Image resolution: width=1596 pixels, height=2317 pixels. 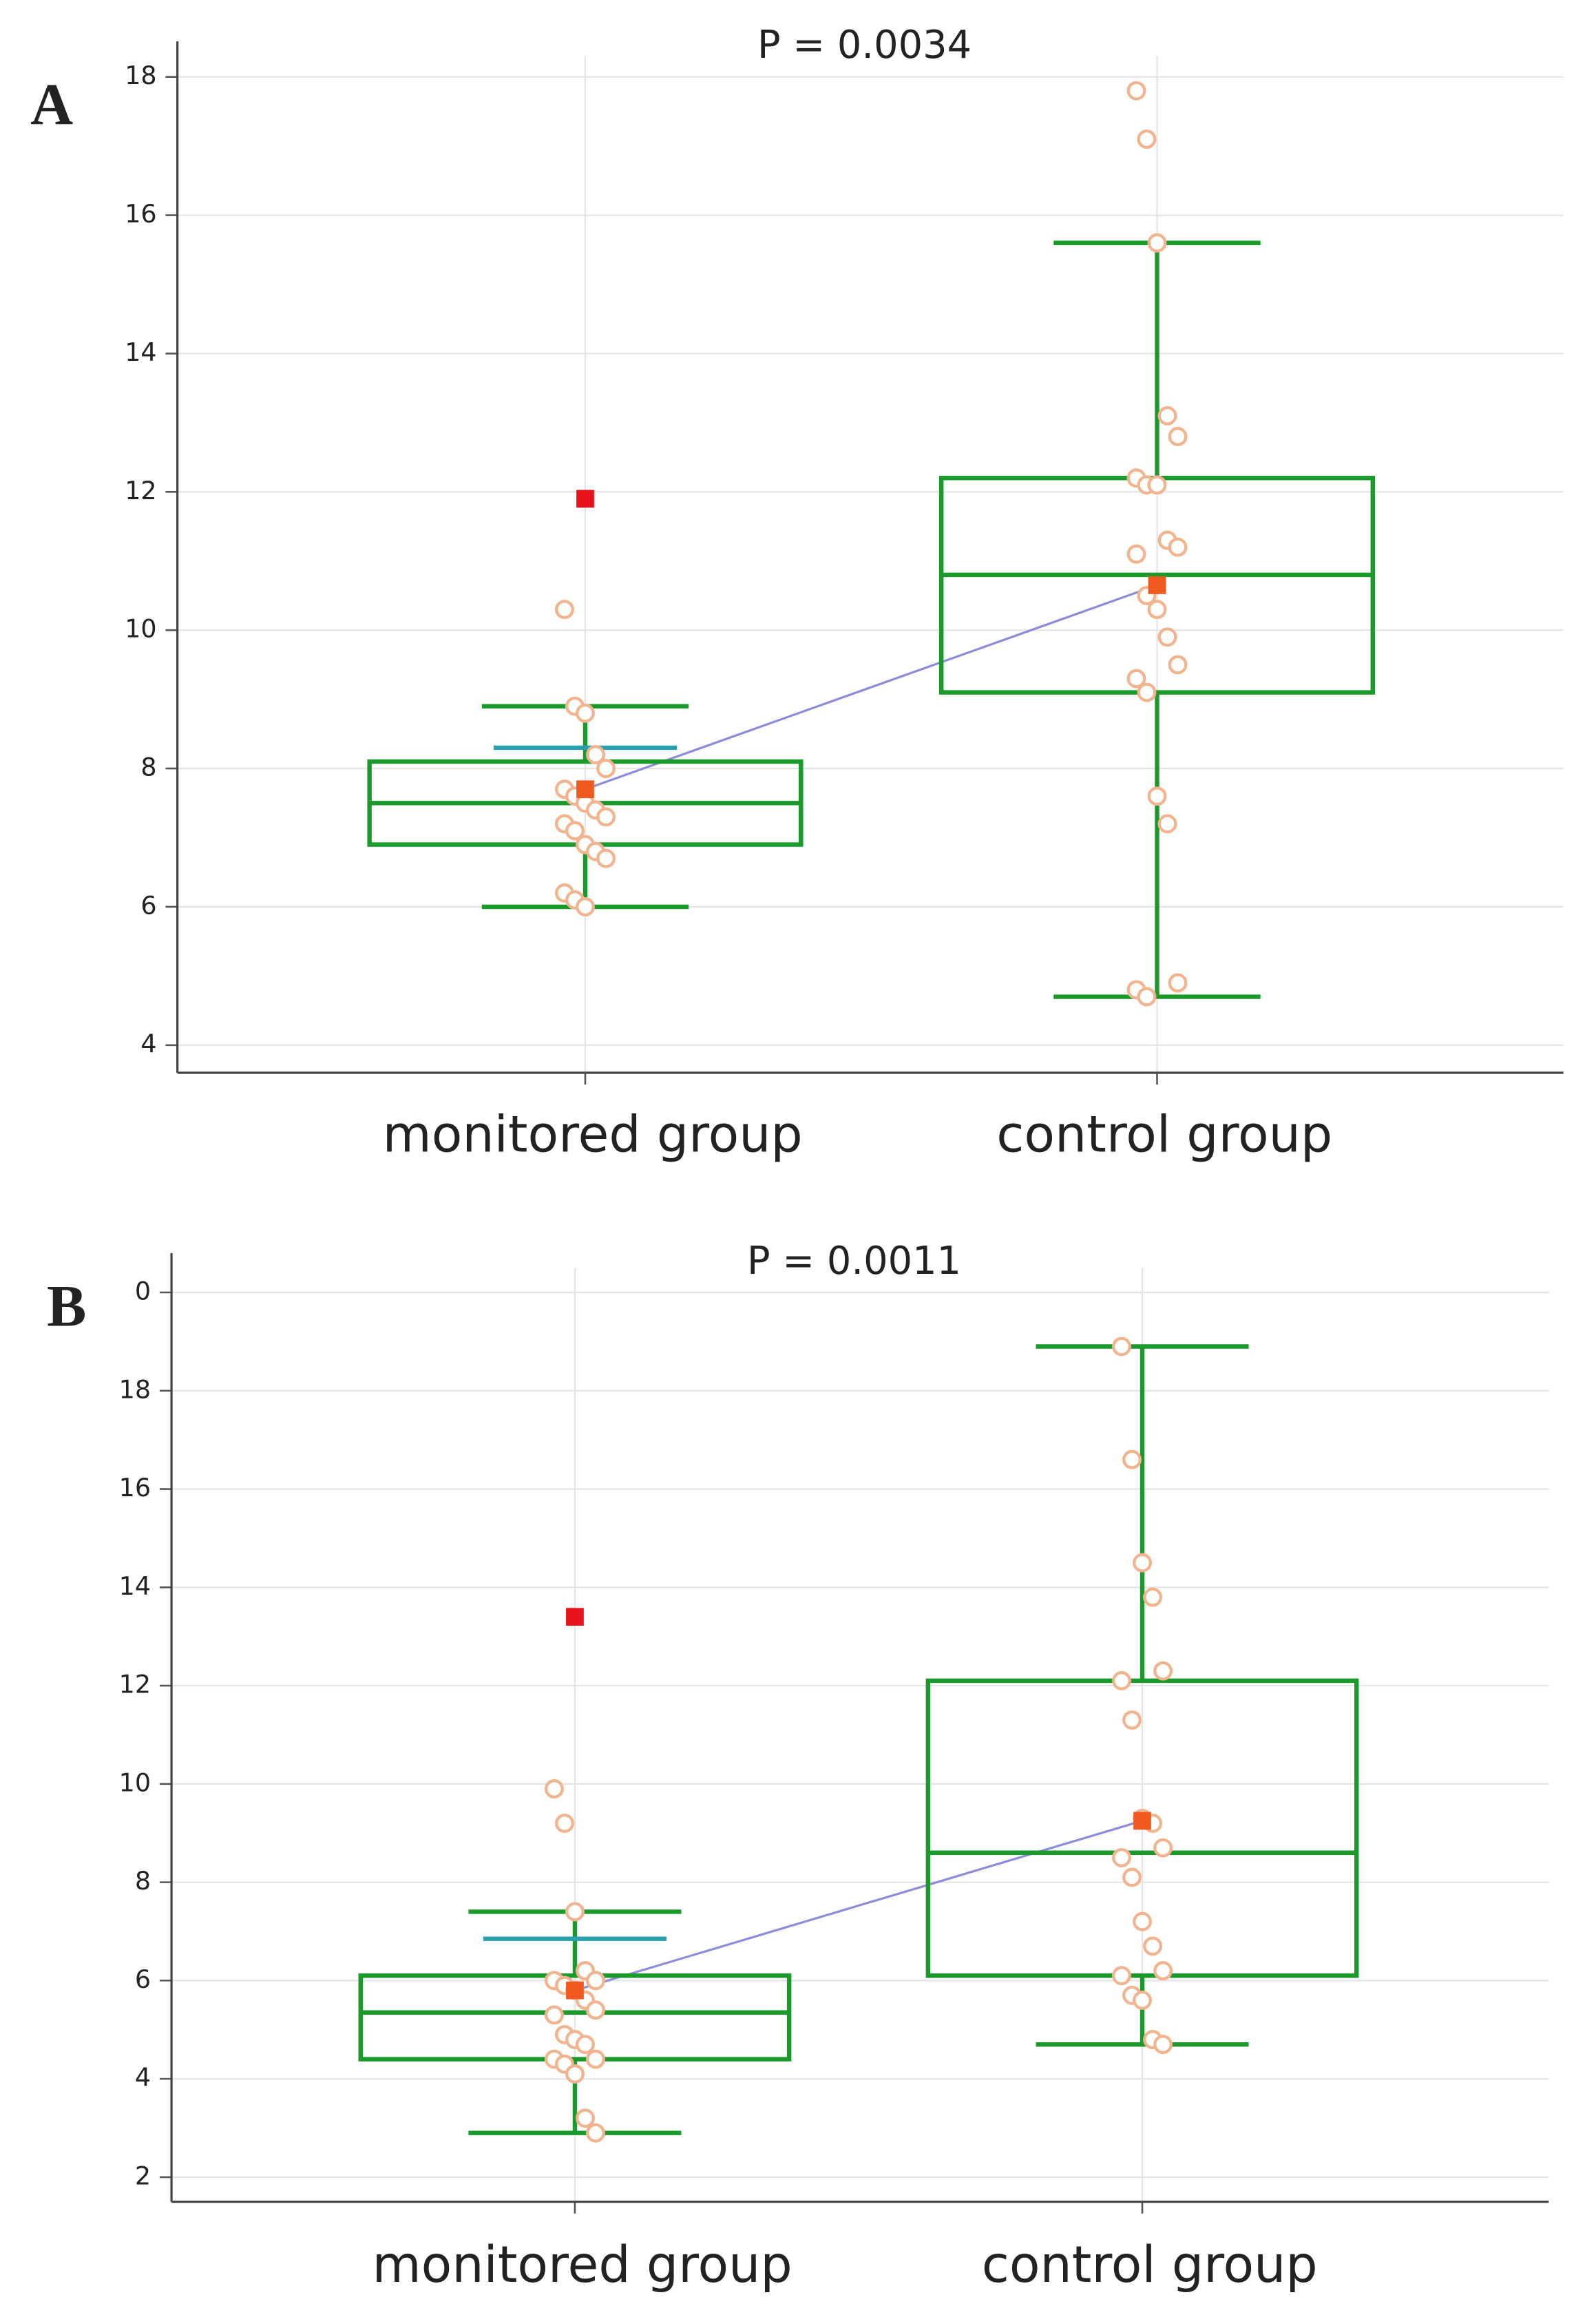 I want to click on y-tick-label: 2, so click(x=143, y=2175).